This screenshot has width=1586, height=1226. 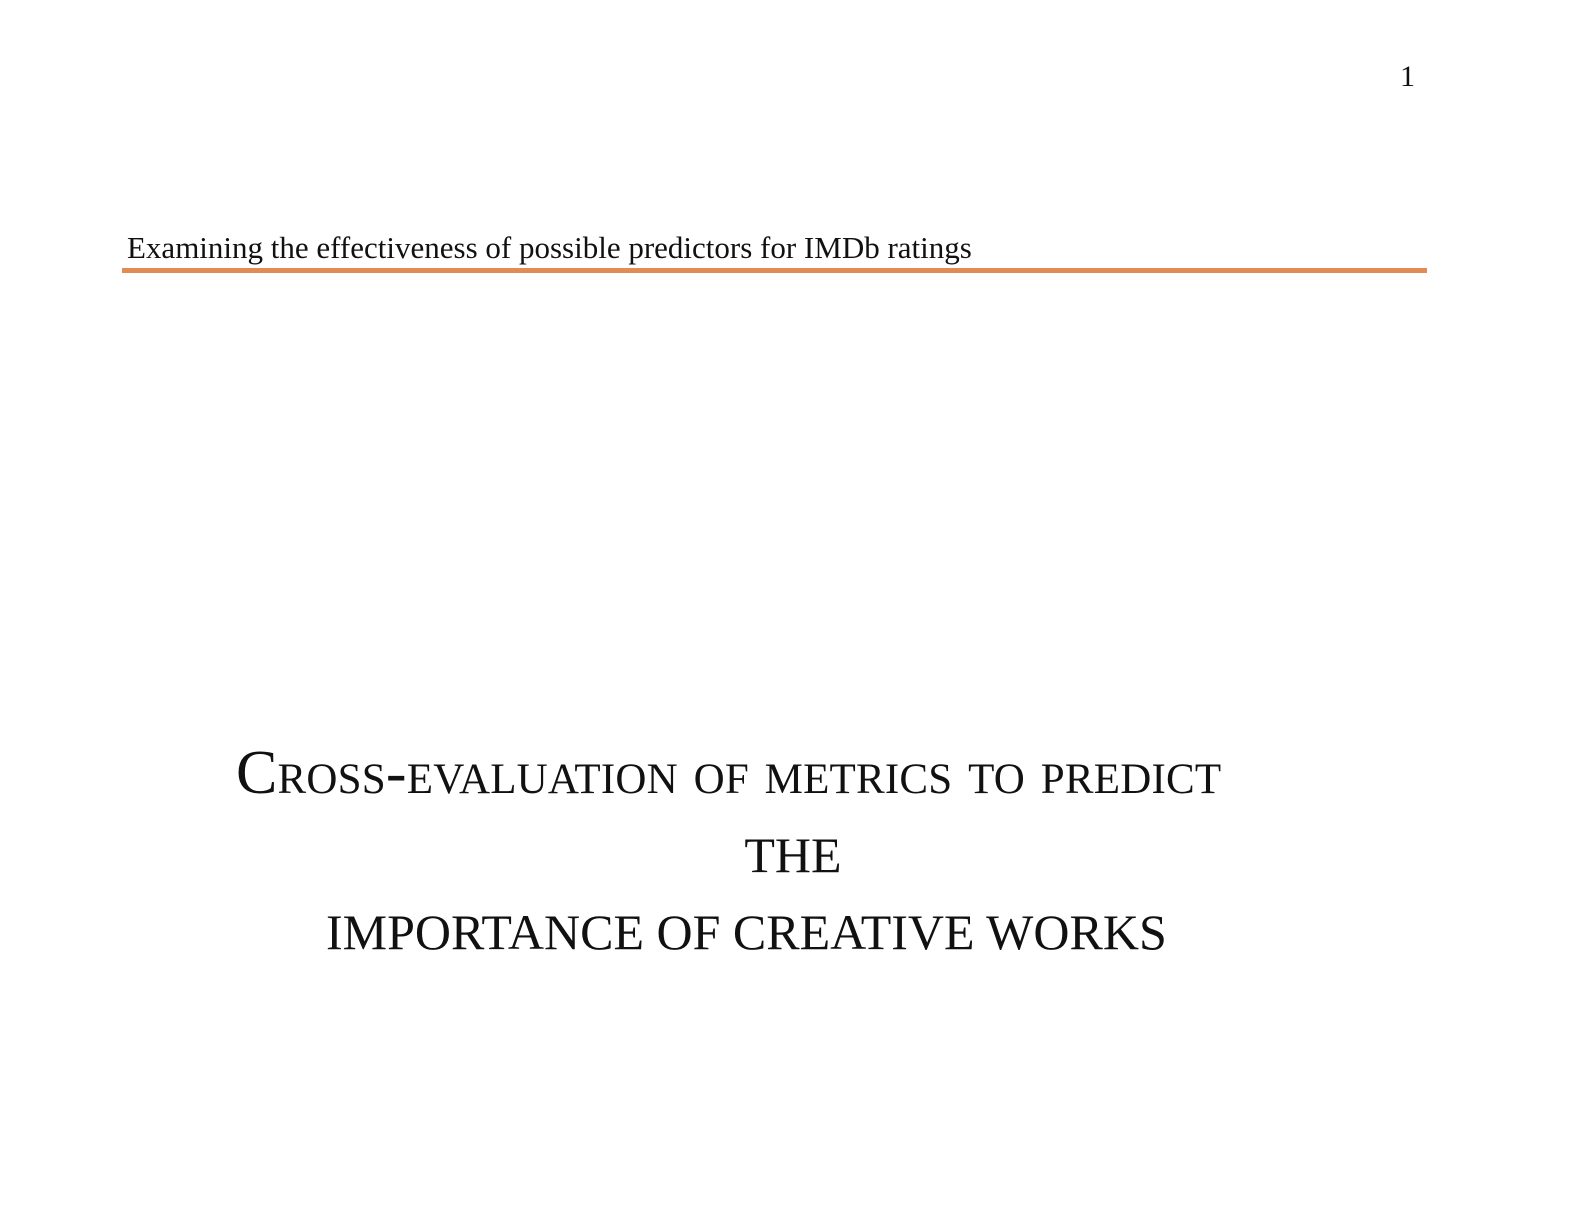 What do you see at coordinates (729, 773) in the screenshot?
I see `title-line-1: Cross-evaluation of metrics to predict` at bounding box center [729, 773].